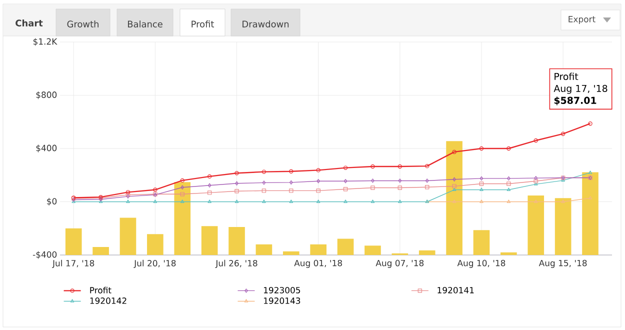 This screenshot has height=330, width=625. What do you see at coordinates (318, 264) in the screenshot?
I see `x-tick-label: Aug 01, '18` at bounding box center [318, 264].